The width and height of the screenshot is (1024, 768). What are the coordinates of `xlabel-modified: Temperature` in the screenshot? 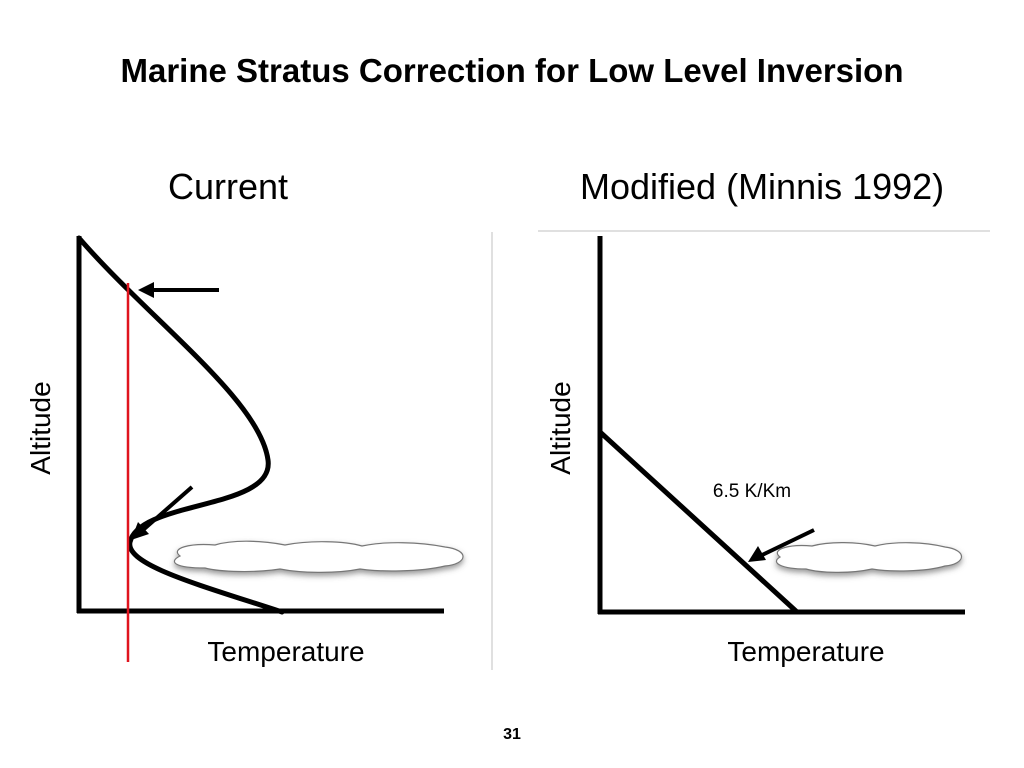 It's located at (805, 651).